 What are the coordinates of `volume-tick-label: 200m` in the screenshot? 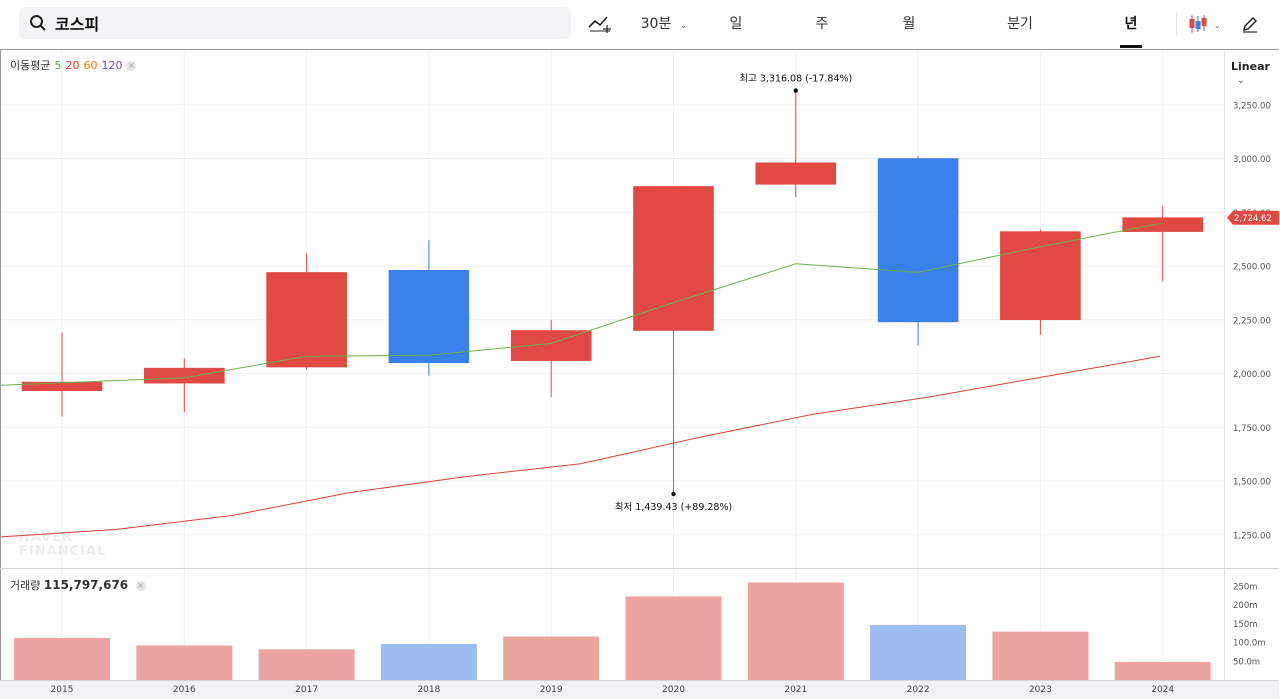 It's located at (1245, 606).